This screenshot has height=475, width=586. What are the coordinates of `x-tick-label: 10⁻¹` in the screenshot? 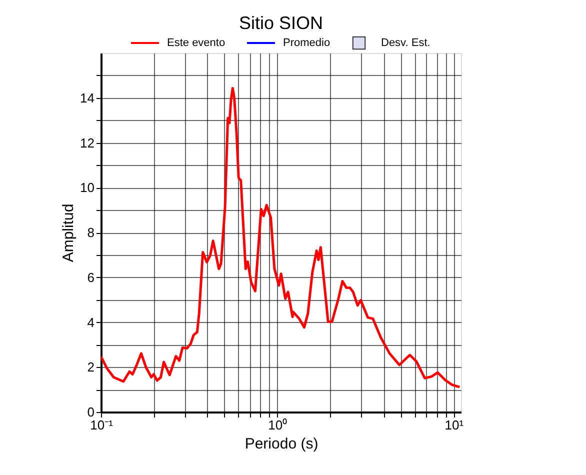 It's located at (102, 425).